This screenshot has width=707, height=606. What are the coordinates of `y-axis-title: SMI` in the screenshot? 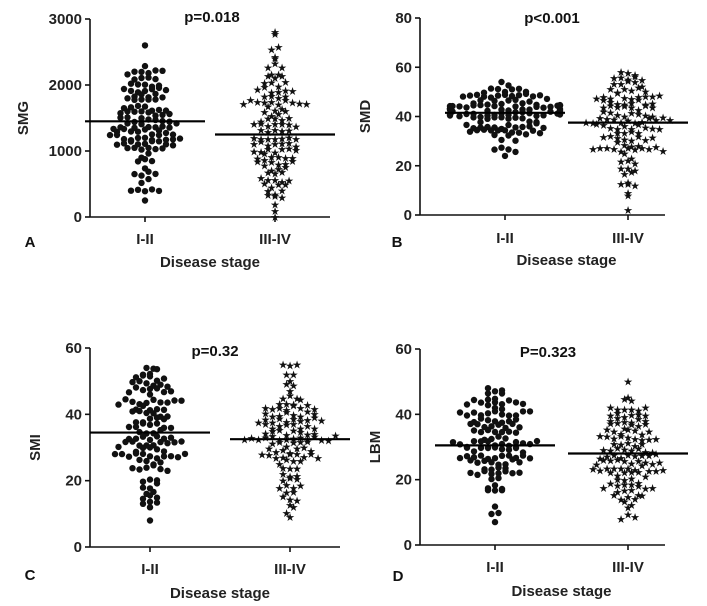 It's located at (35, 447).